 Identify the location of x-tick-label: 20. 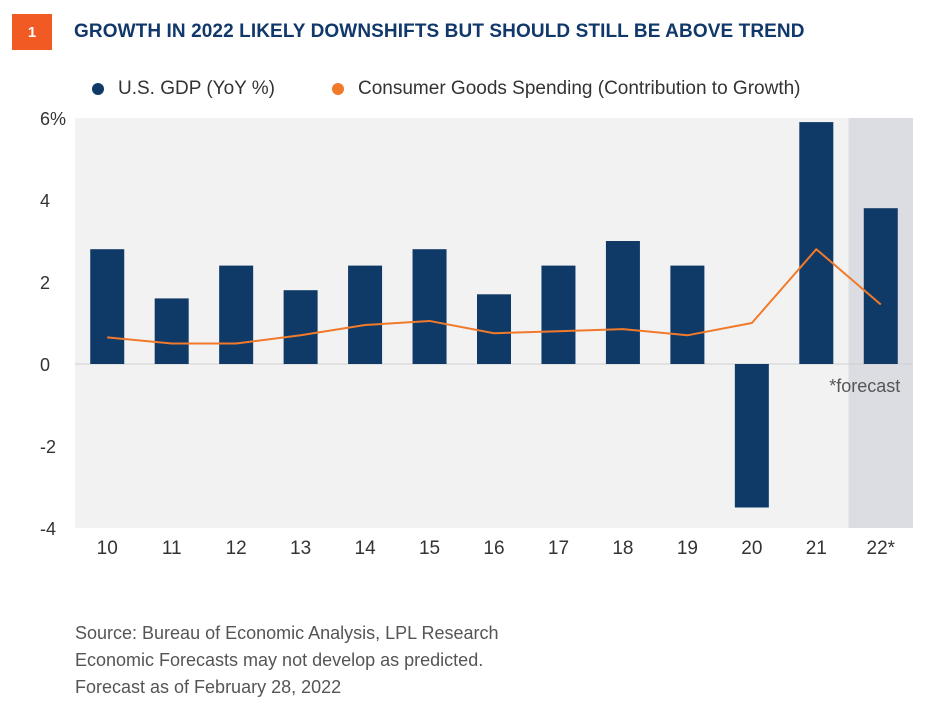
(751, 548).